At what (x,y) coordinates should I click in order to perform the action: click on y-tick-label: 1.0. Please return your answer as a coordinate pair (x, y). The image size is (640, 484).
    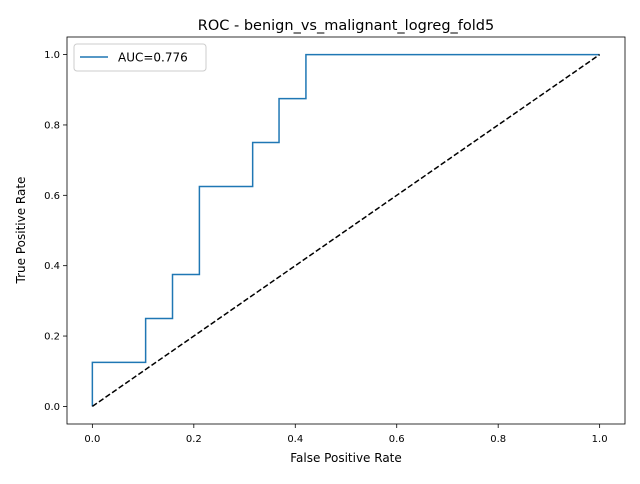
    Looking at the image, I should click on (52, 55).